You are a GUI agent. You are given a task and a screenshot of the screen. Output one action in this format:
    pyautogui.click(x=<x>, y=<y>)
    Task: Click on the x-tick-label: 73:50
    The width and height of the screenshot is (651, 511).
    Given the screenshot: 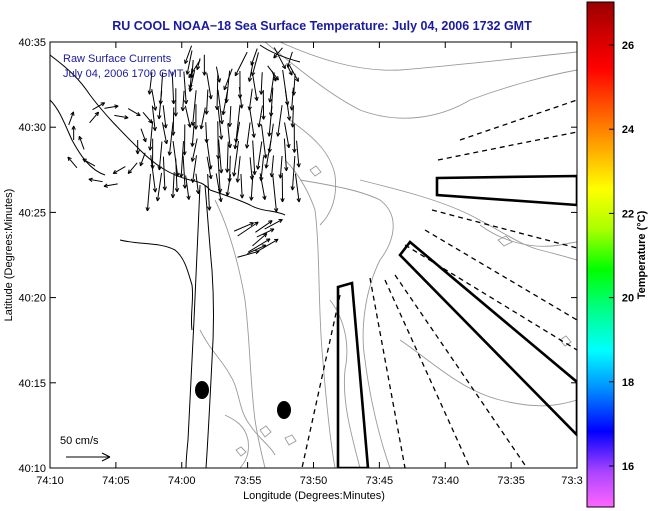 What is the action you would take?
    pyautogui.click(x=314, y=481)
    